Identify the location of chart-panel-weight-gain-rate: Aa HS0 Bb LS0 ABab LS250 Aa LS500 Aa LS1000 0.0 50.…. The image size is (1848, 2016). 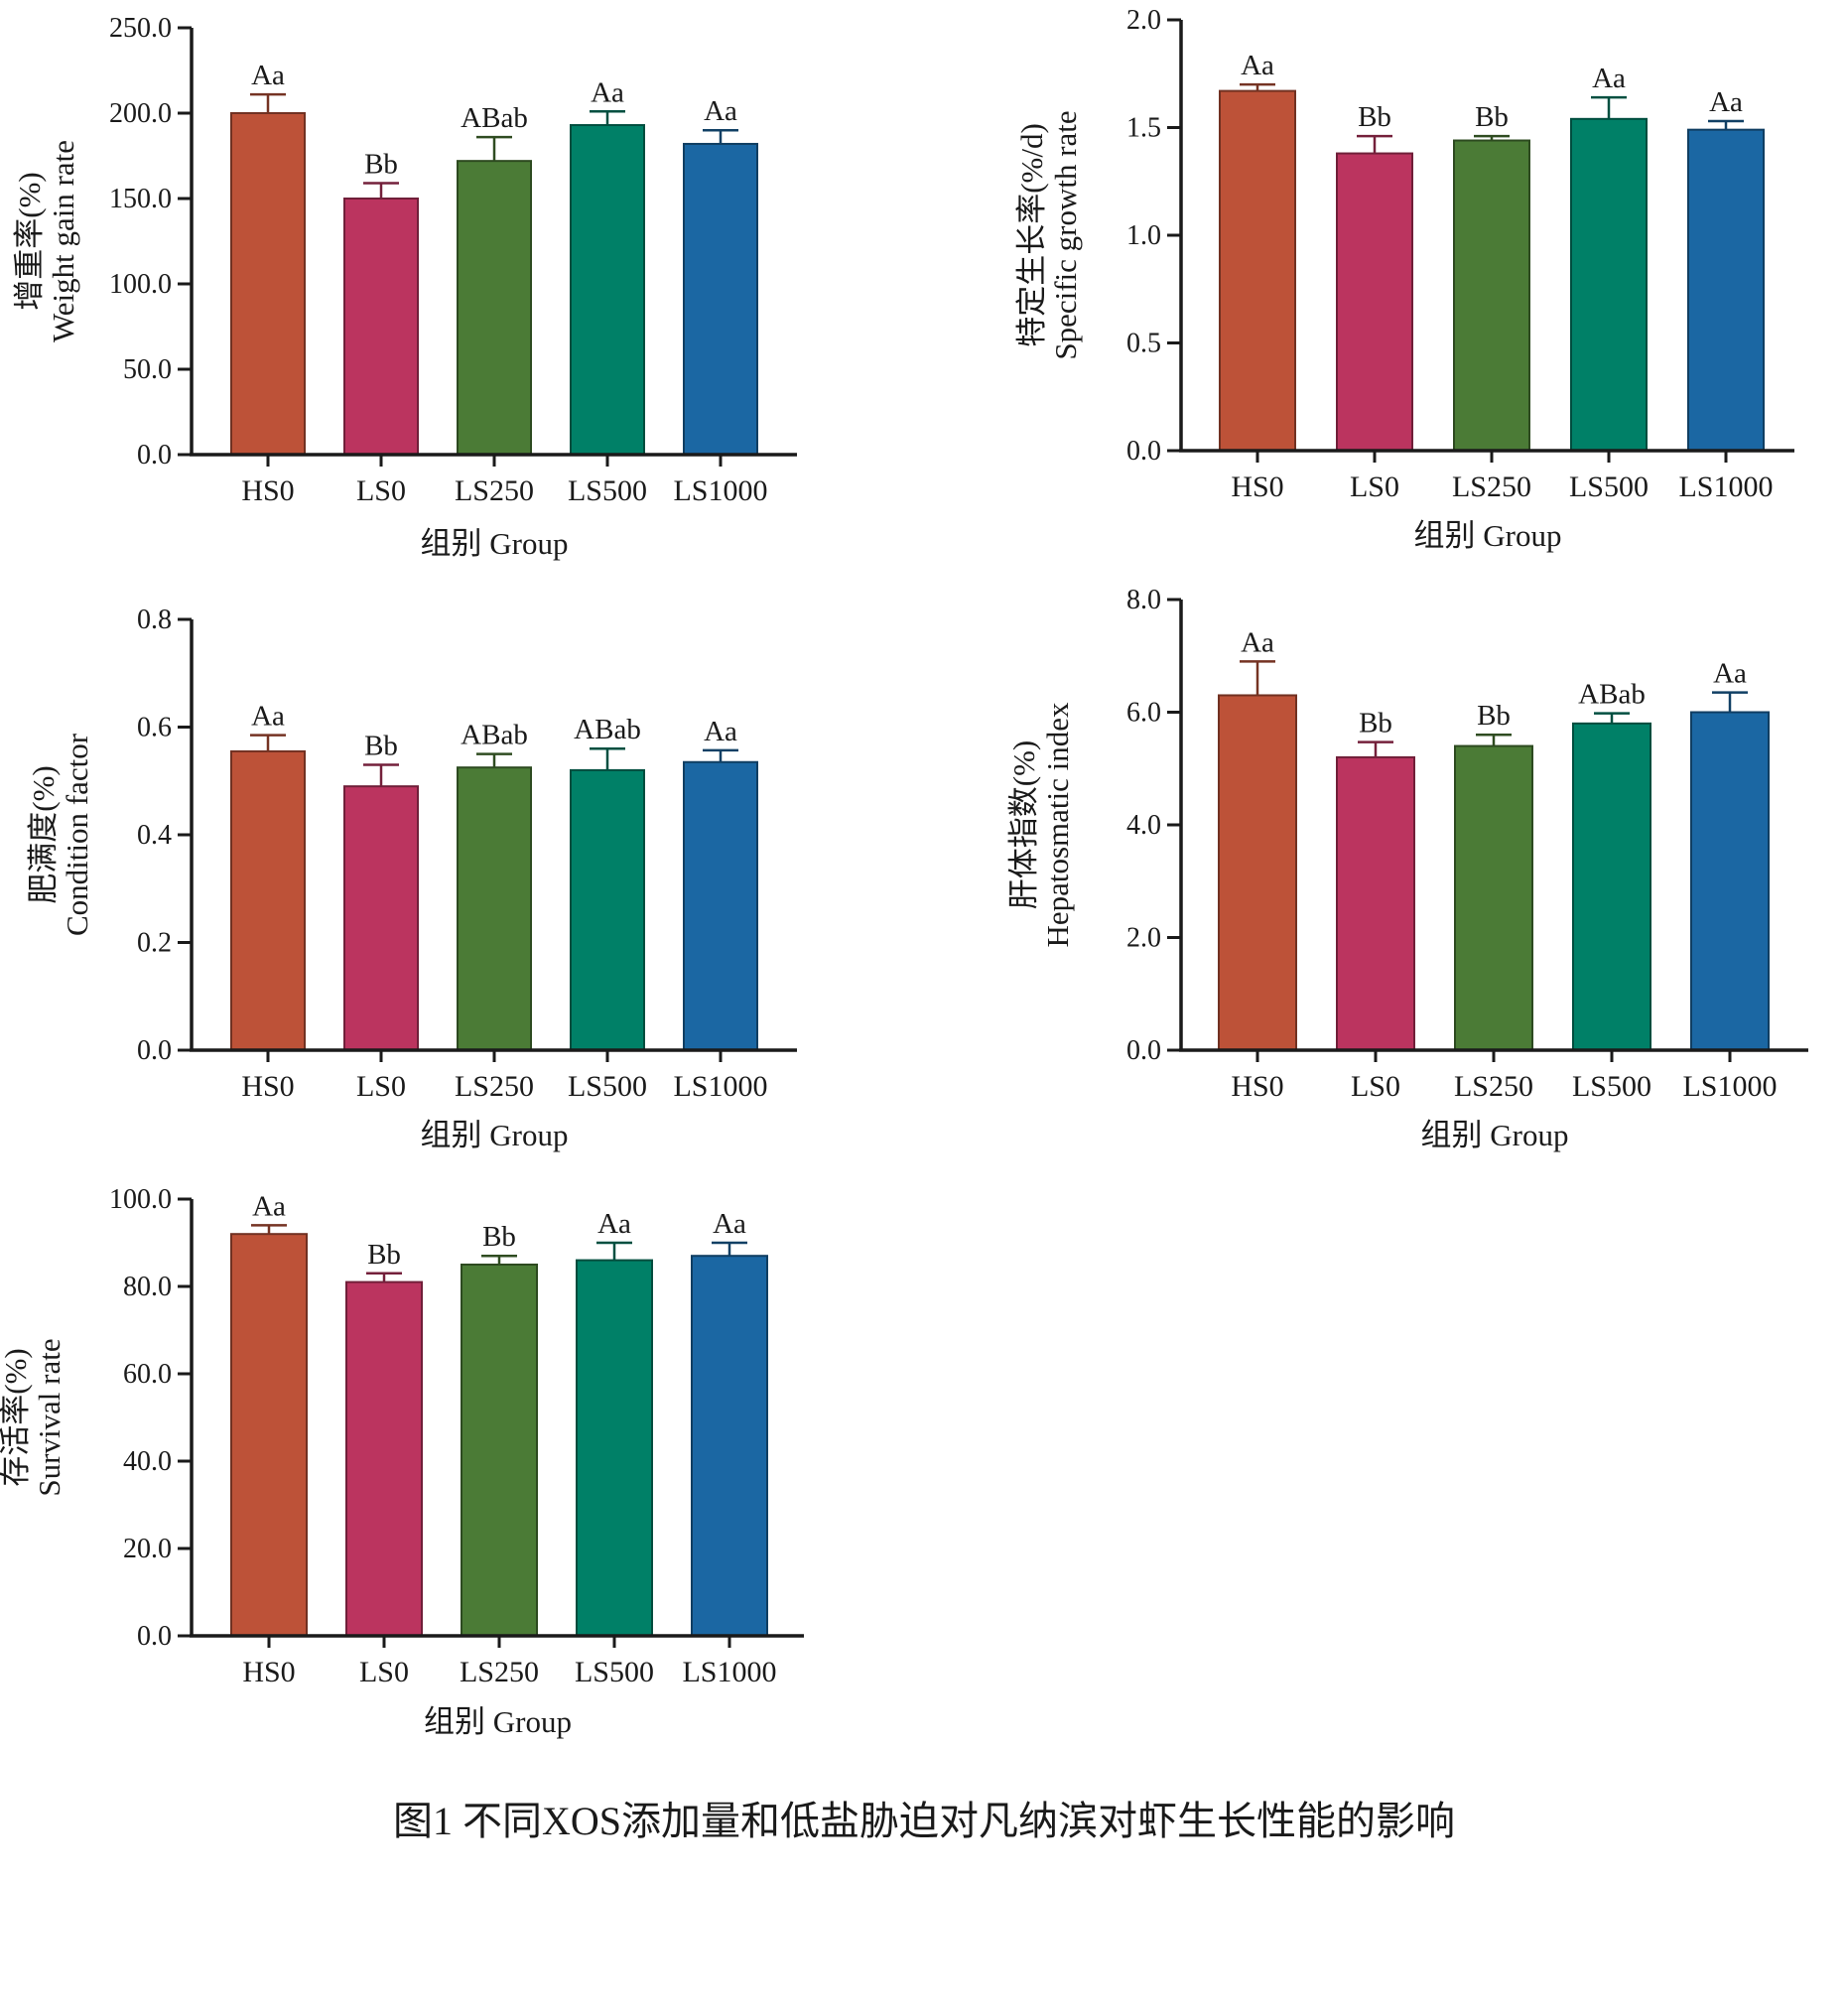
(404, 287).